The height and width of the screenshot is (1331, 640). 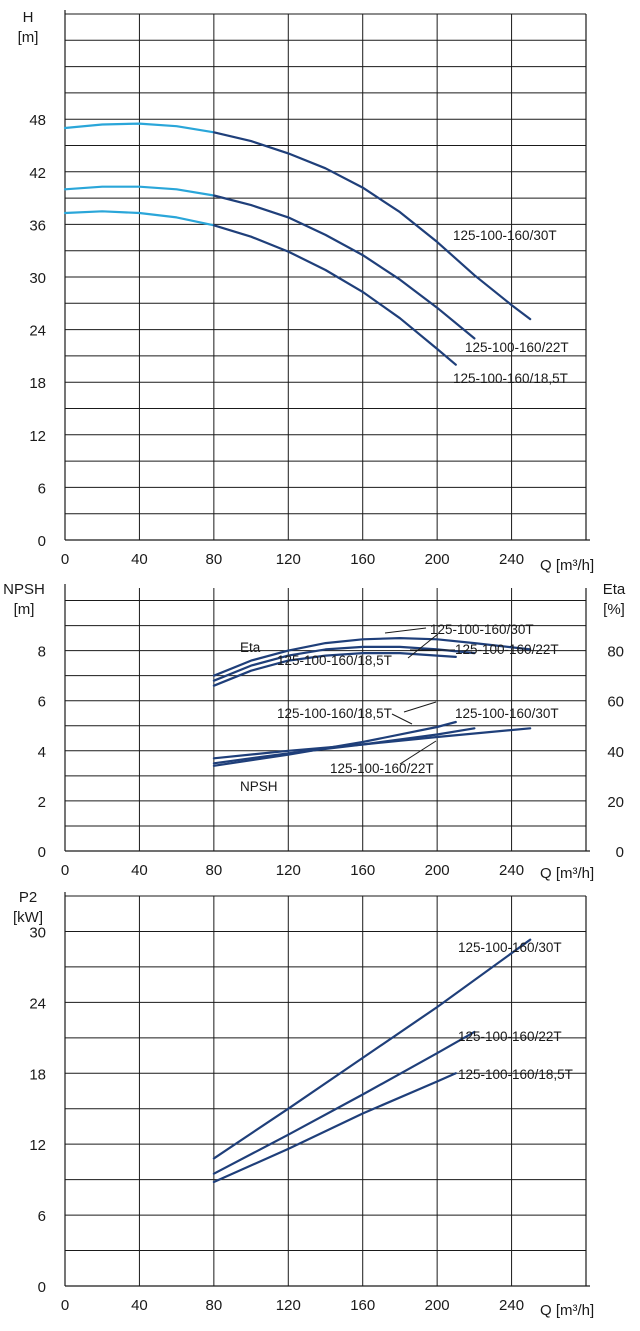 What do you see at coordinates (334, 660) in the screenshot?
I see `eta-series-label: 125-100-160/18,5T` at bounding box center [334, 660].